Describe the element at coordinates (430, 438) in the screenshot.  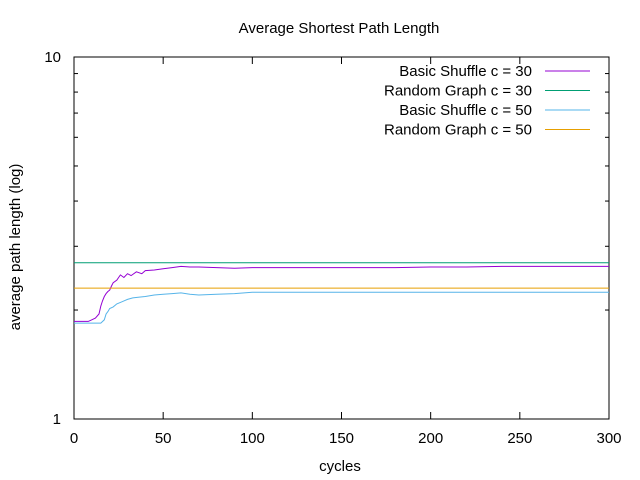
I see `x-tick-label: 200` at that location.